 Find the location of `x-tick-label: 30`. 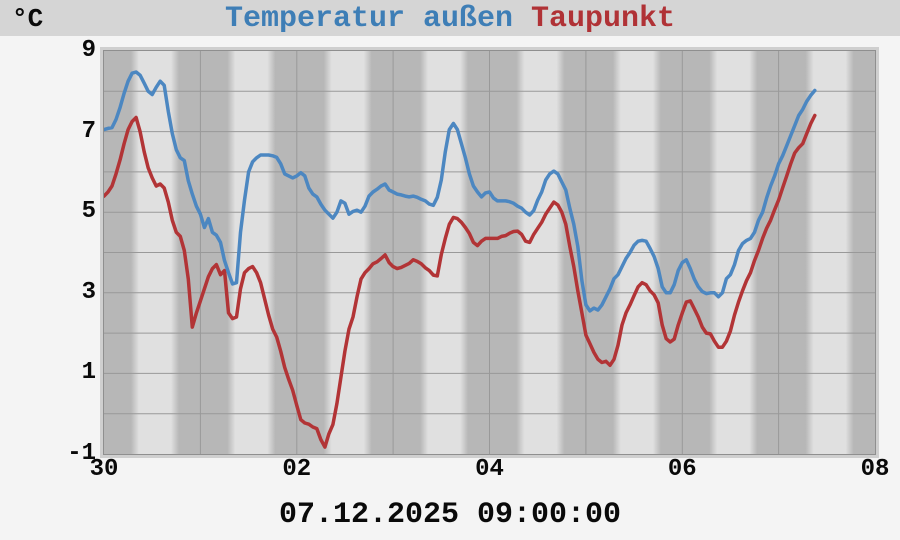

x-tick-label: 30 is located at coordinates (104, 469).